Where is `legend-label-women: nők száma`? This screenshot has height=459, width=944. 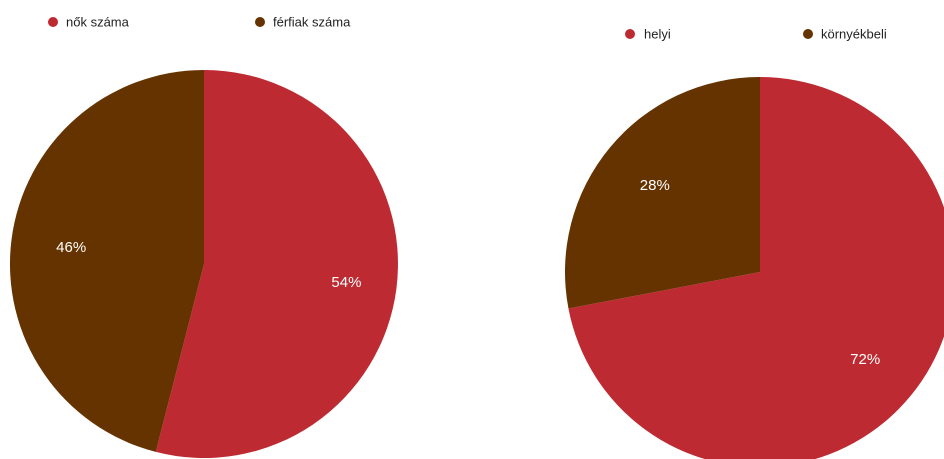
legend-label-women: nők száma is located at coordinates (98, 22).